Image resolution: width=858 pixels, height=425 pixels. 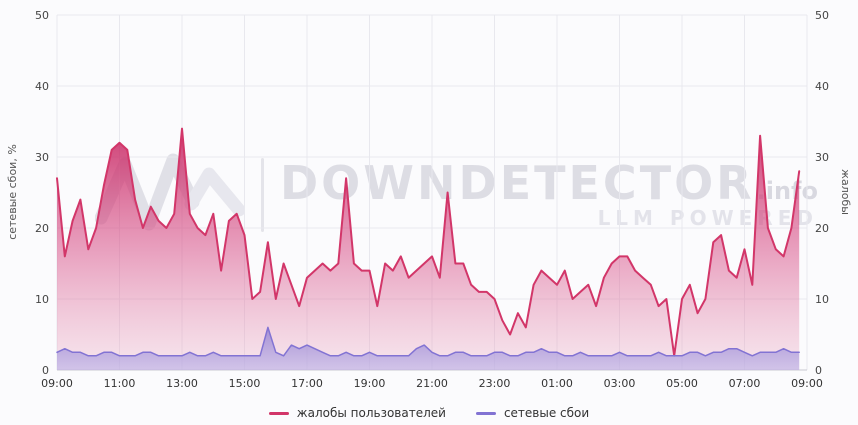 What do you see at coordinates (42, 15) in the screenshot?
I see `y-tick-label-left: 50` at bounding box center [42, 15].